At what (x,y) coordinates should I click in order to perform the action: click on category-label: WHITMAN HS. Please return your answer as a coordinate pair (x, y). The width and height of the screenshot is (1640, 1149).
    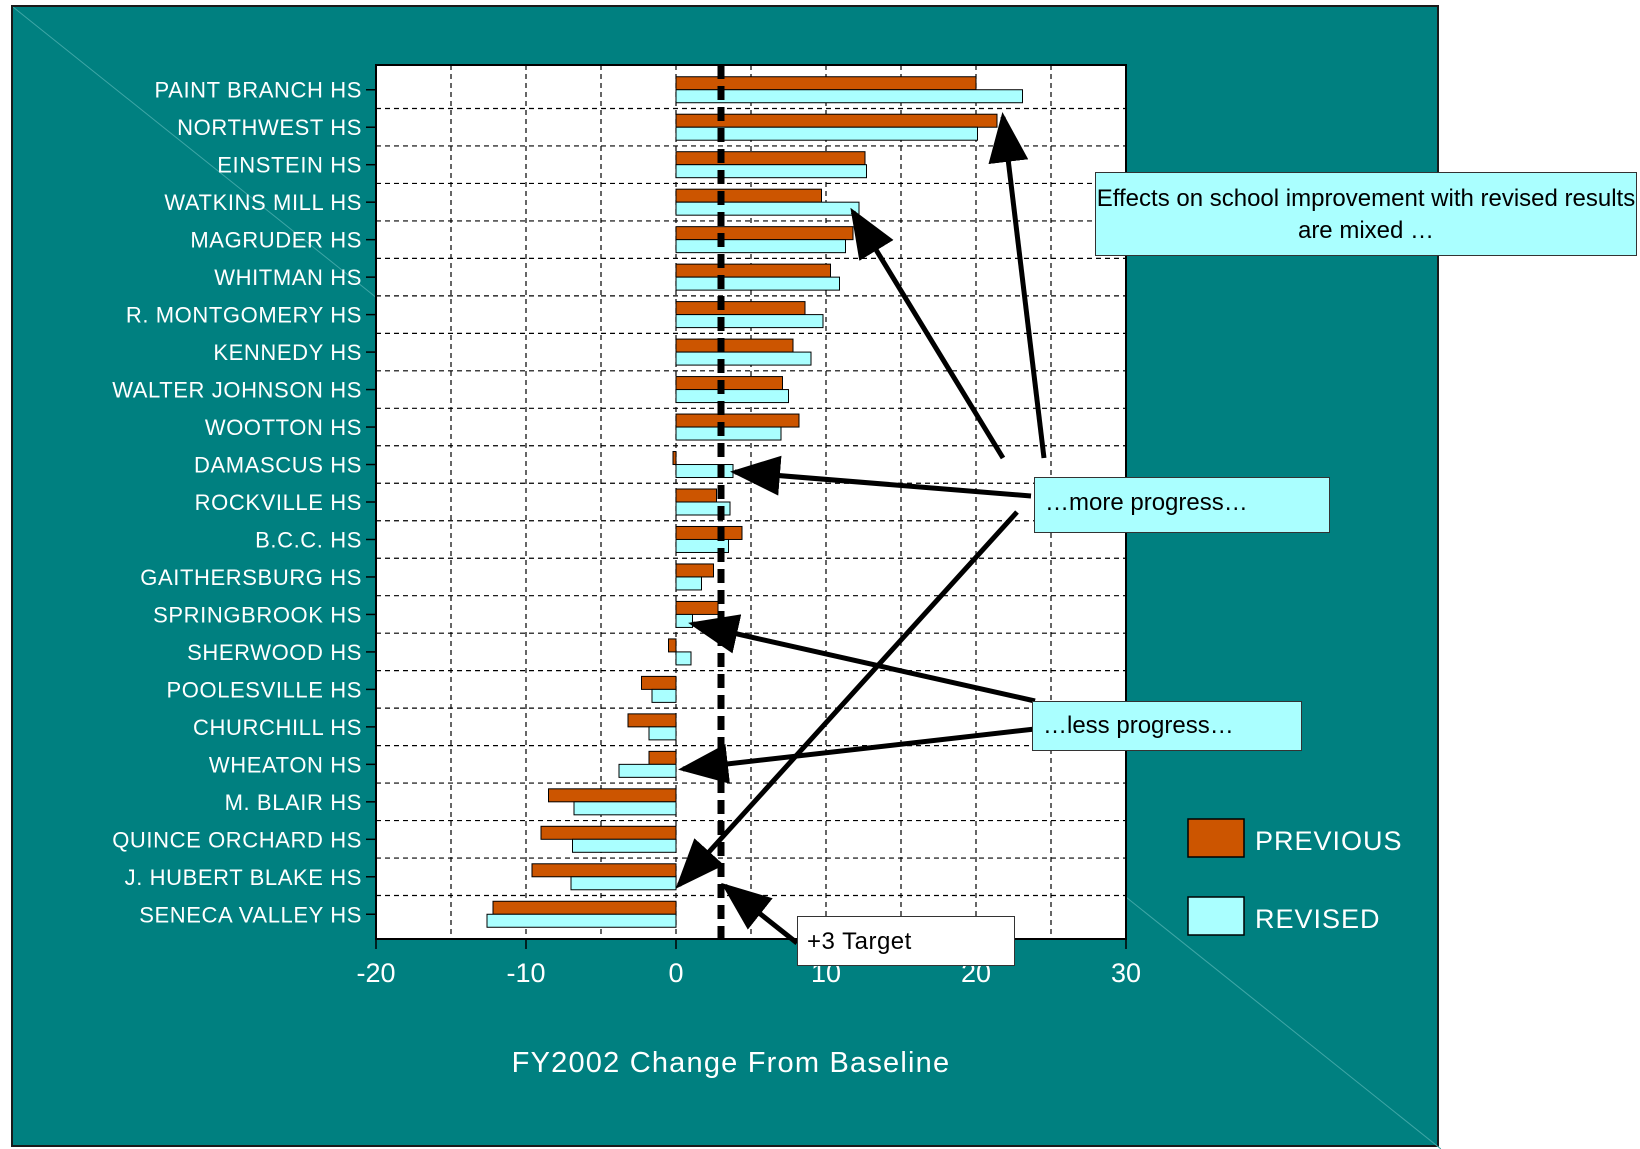
    Looking at the image, I should click on (288, 277).